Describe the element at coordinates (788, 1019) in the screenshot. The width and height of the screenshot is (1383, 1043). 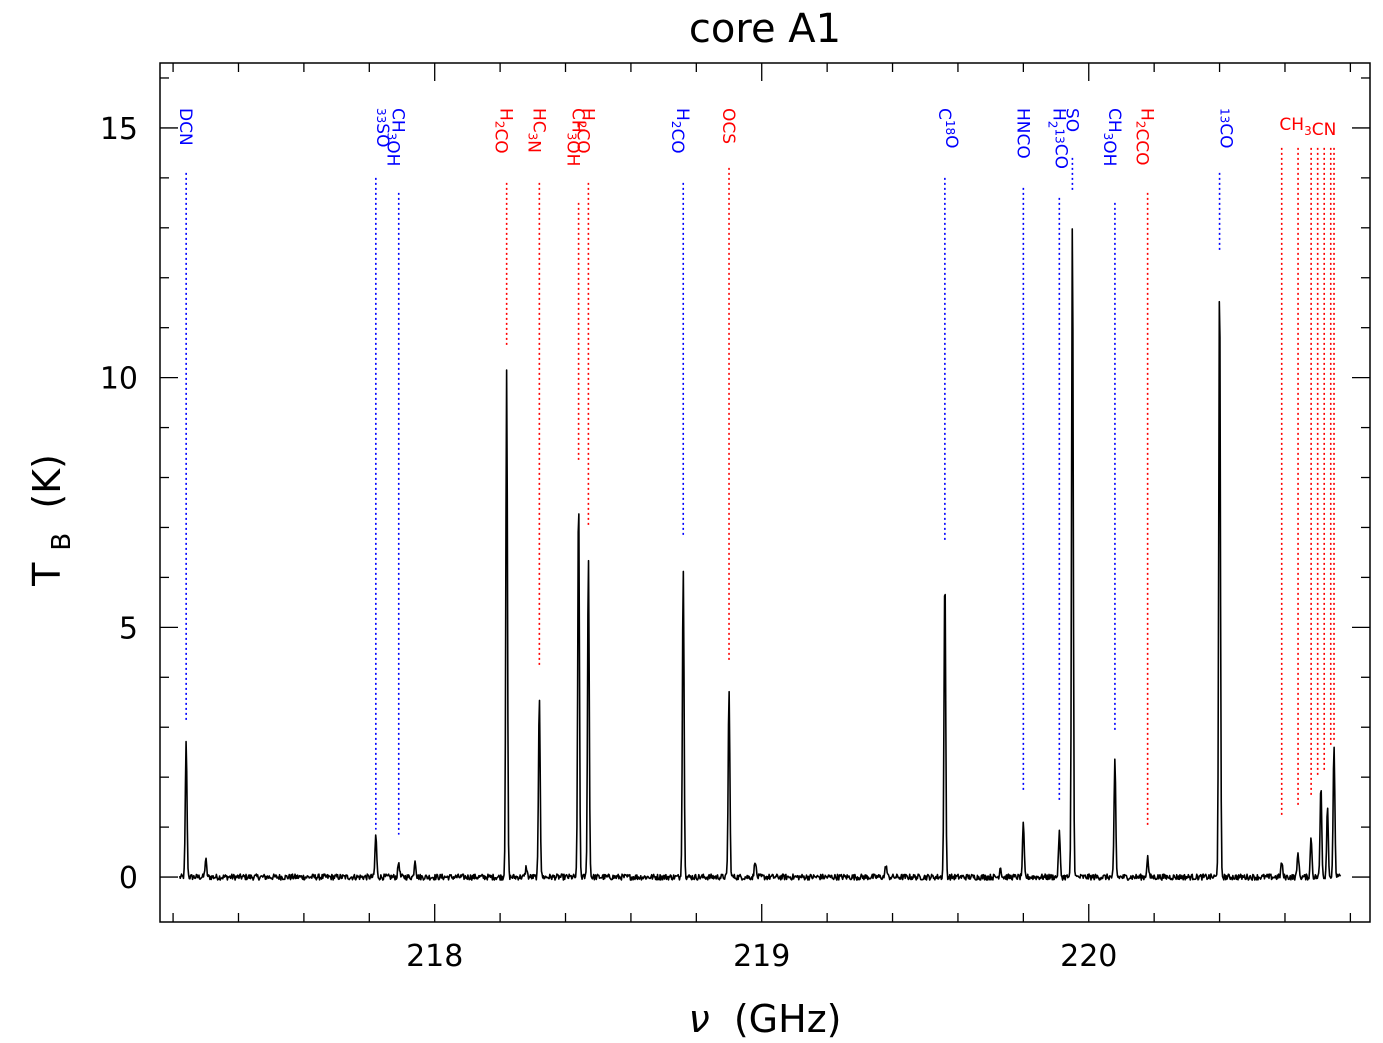
I see `x-axis-unit: (GHz)` at that location.